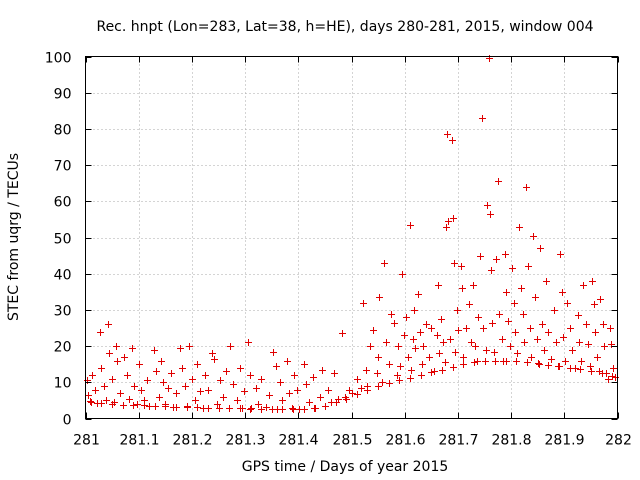  Describe the element at coordinates (63, 276) in the screenshot. I see `y-tick-label: 40` at that location.